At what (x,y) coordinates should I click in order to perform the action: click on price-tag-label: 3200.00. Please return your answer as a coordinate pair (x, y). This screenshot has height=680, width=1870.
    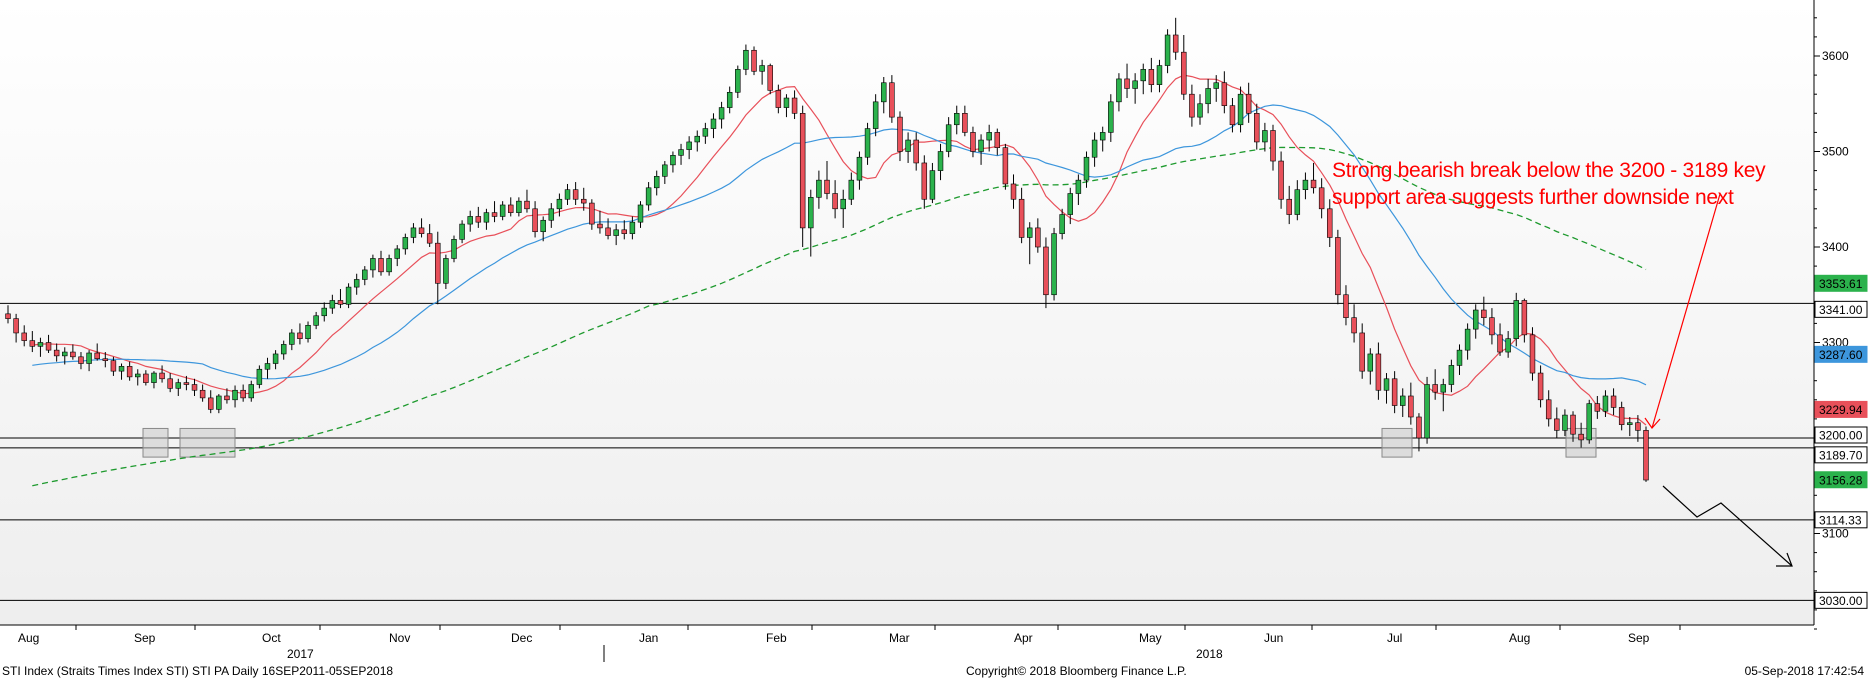
    Looking at the image, I should click on (1841, 436).